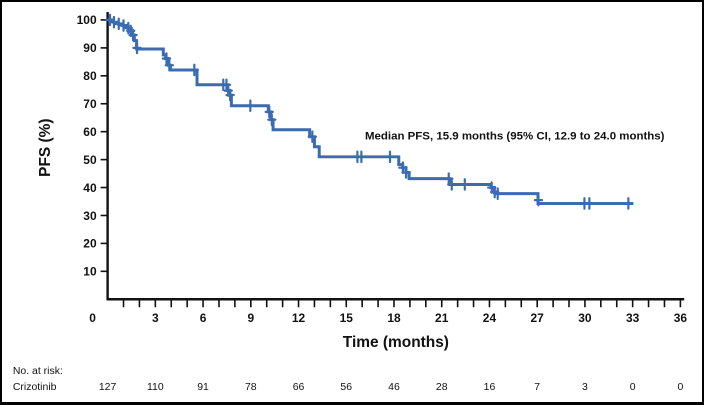  What do you see at coordinates (90, 132) in the screenshot?
I see `y-tick-label: 60` at bounding box center [90, 132].